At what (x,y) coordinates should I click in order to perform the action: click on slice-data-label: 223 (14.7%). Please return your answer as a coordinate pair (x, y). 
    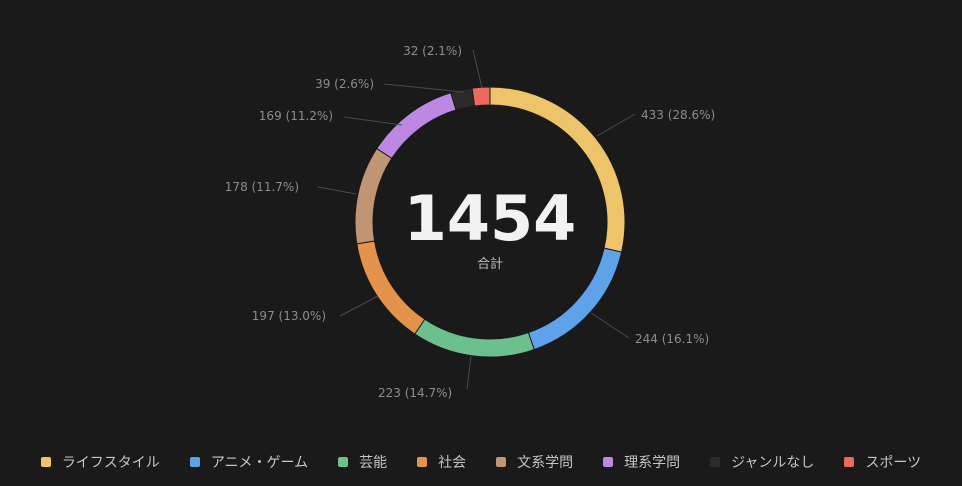
    Looking at the image, I should click on (415, 393).